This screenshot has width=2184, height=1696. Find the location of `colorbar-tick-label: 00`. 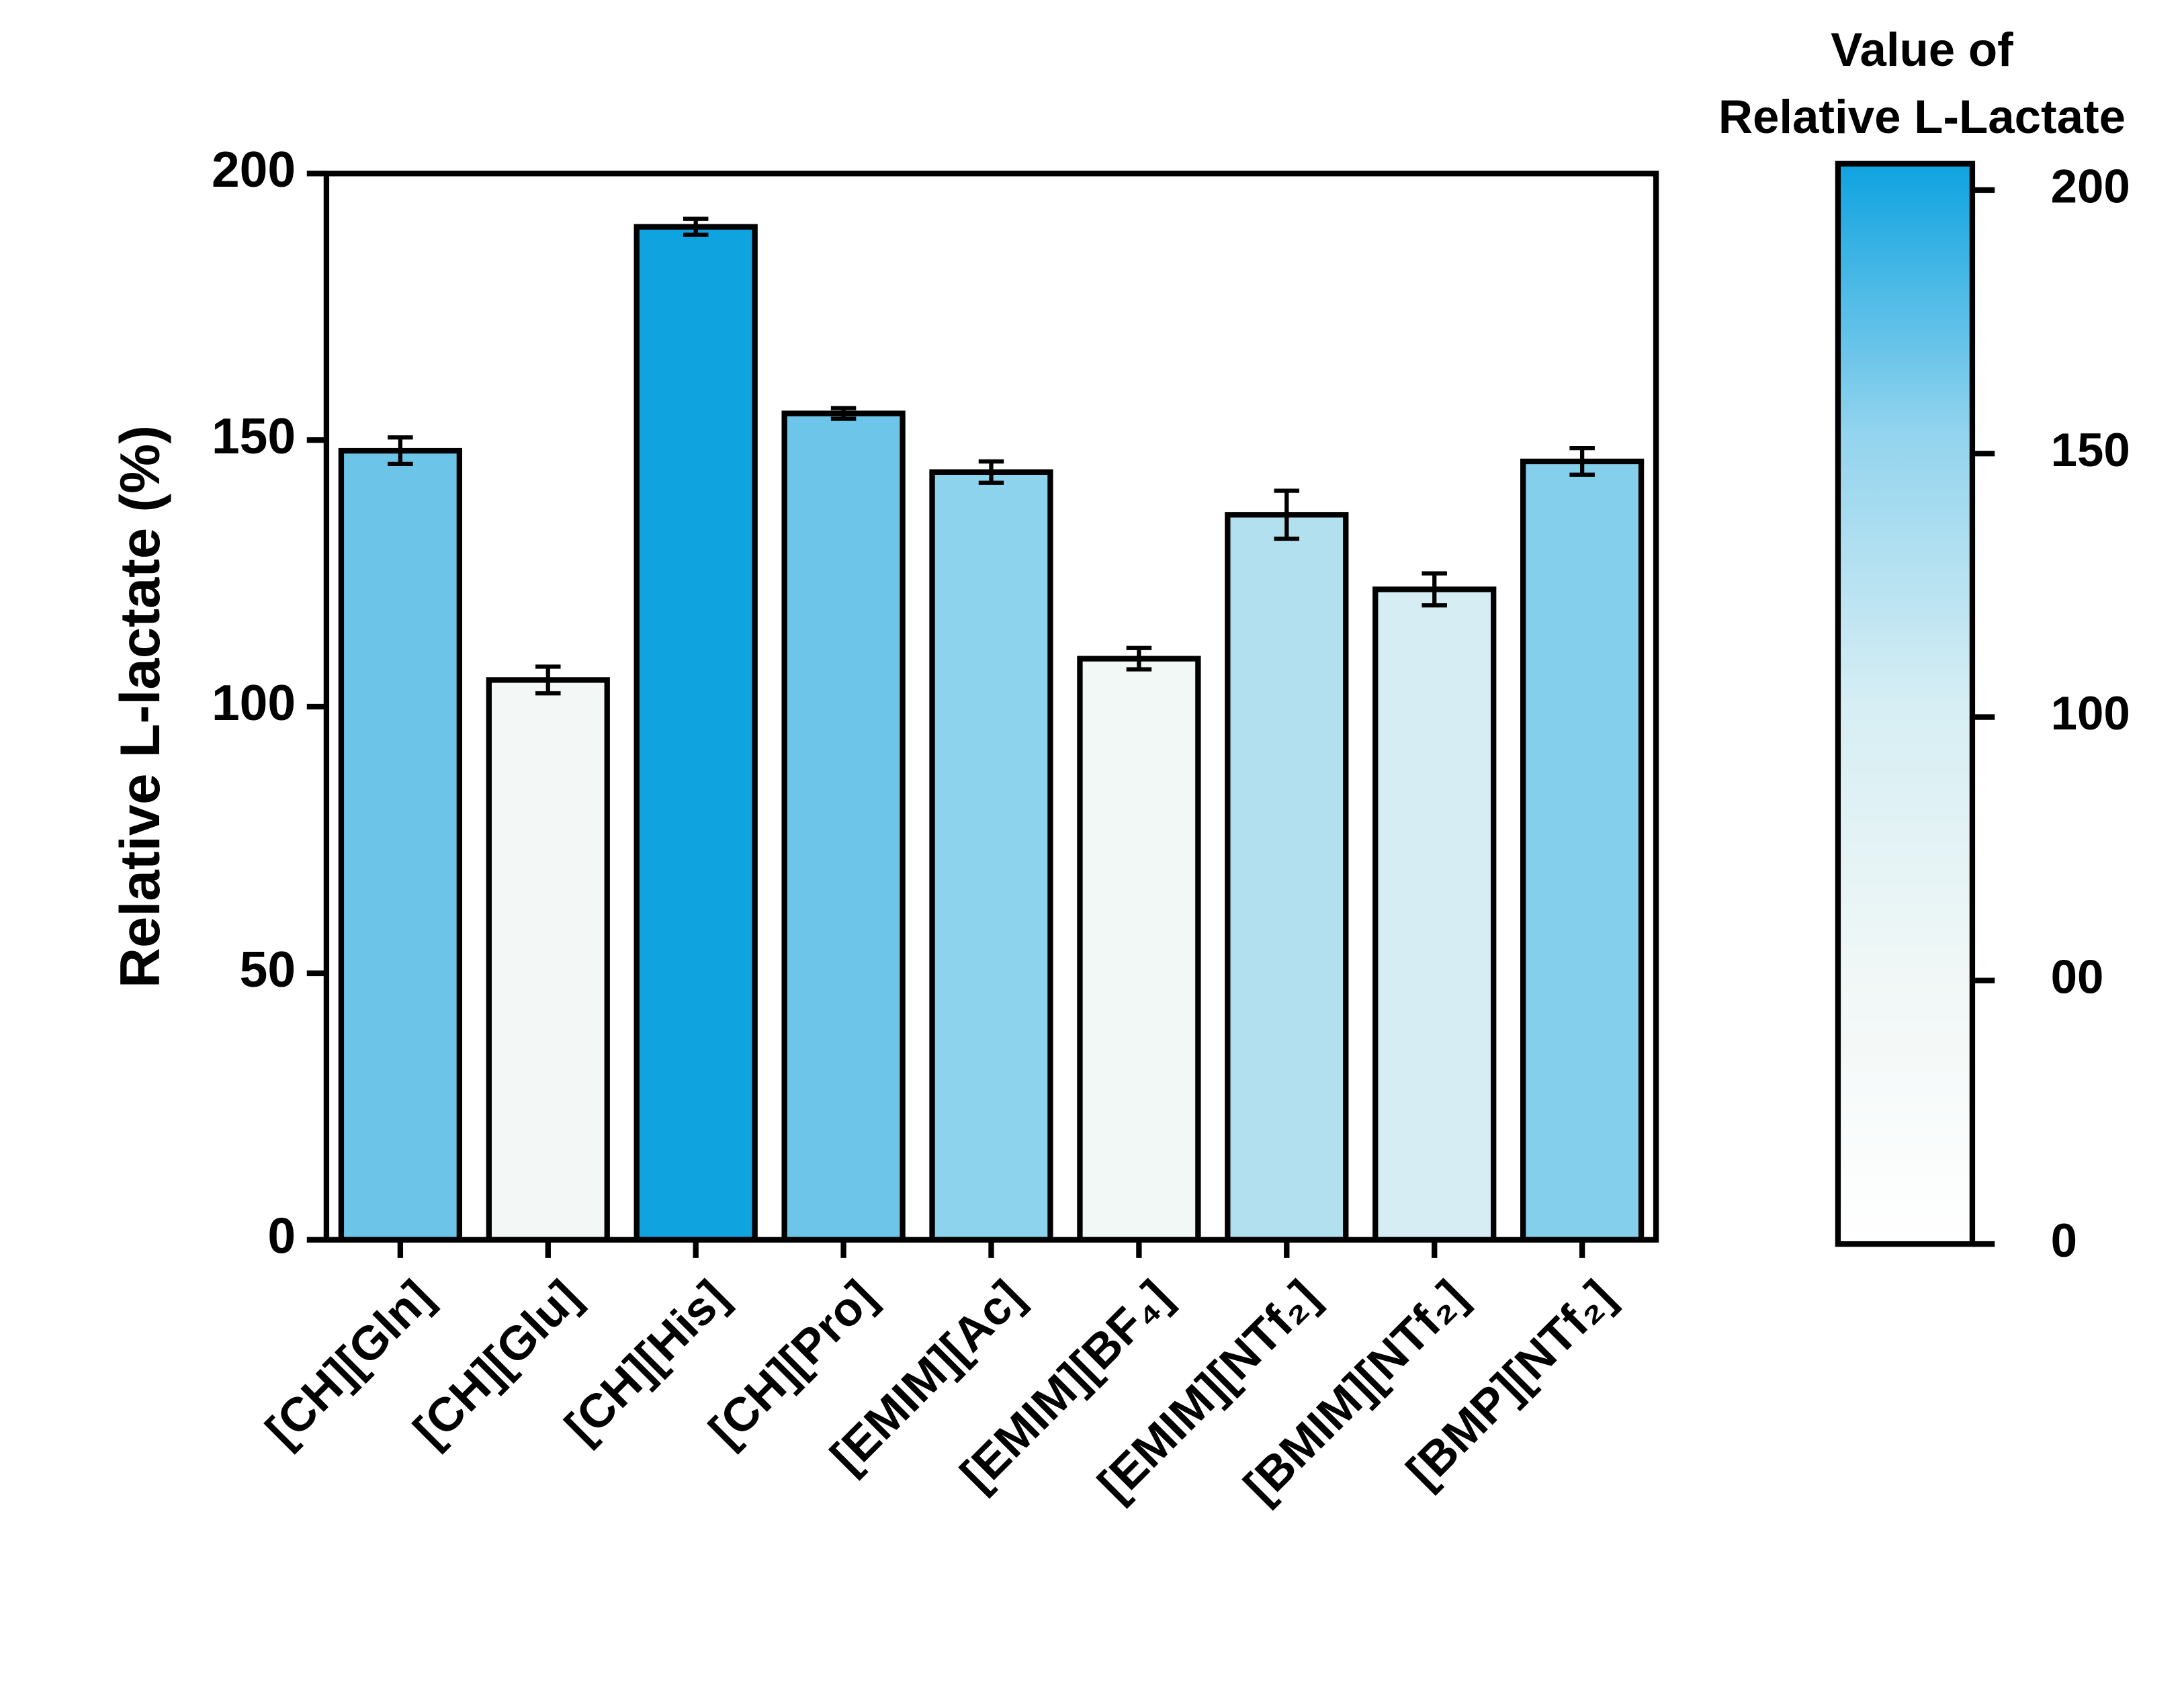

colorbar-tick-label: 00 is located at coordinates (2077, 977).